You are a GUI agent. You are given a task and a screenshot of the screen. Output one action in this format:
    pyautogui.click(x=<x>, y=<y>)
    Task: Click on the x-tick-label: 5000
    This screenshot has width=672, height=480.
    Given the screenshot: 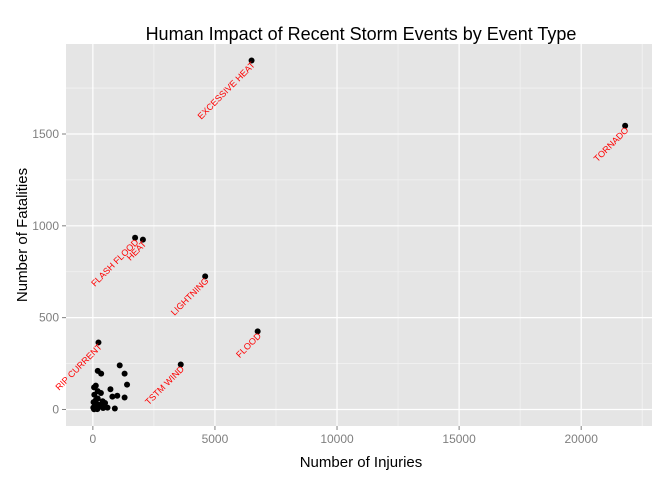 What is the action you would take?
    pyautogui.click(x=215, y=439)
    